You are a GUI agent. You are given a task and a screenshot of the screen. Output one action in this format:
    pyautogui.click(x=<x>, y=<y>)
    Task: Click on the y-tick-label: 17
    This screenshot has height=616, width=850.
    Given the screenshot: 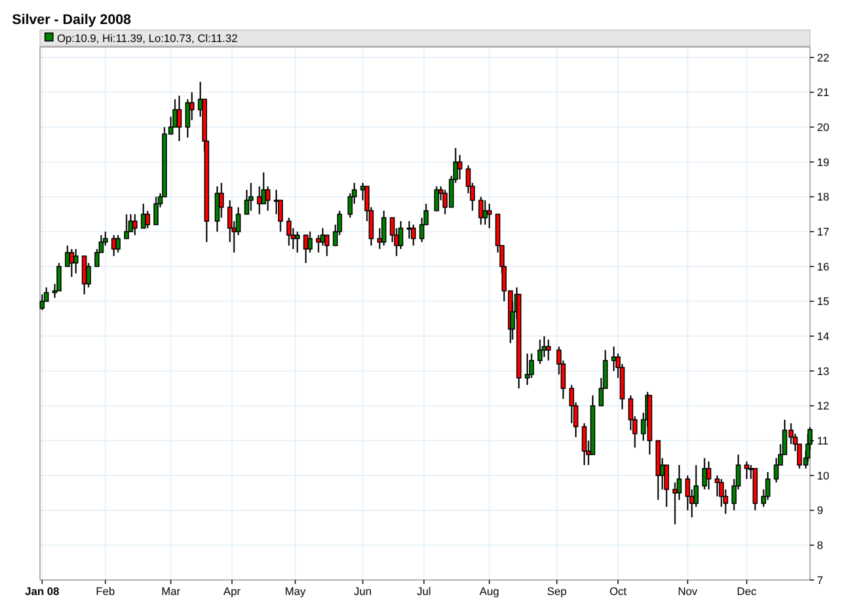 What is the action you would take?
    pyautogui.click(x=823, y=232)
    